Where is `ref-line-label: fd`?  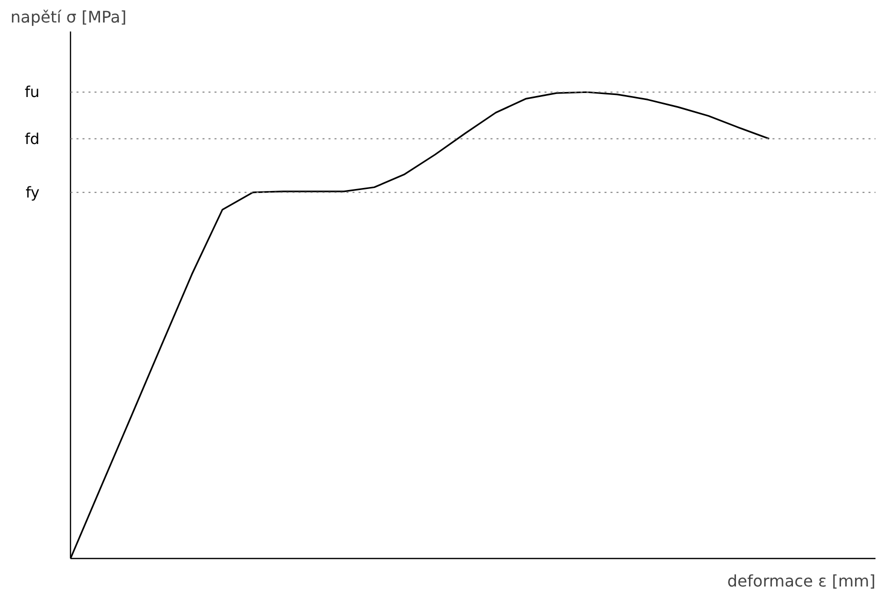
ref-line-label: fd is located at coordinates (32, 139).